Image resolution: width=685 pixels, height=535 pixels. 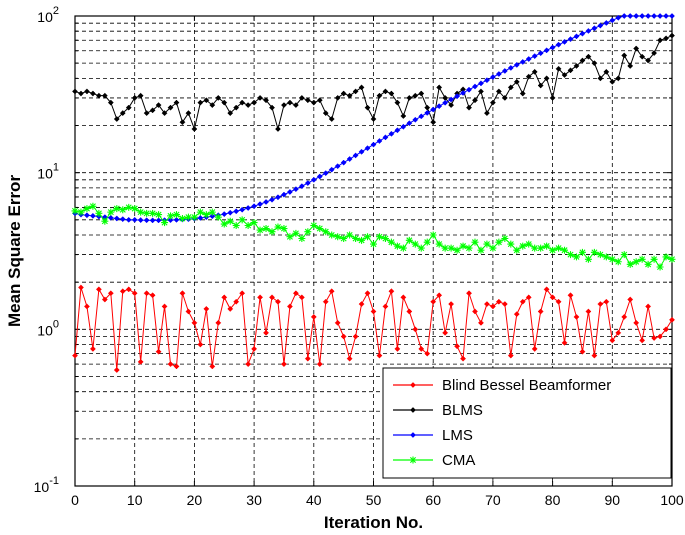 What do you see at coordinates (48, 328) in the screenshot?
I see `y-tick-label: 100` at bounding box center [48, 328].